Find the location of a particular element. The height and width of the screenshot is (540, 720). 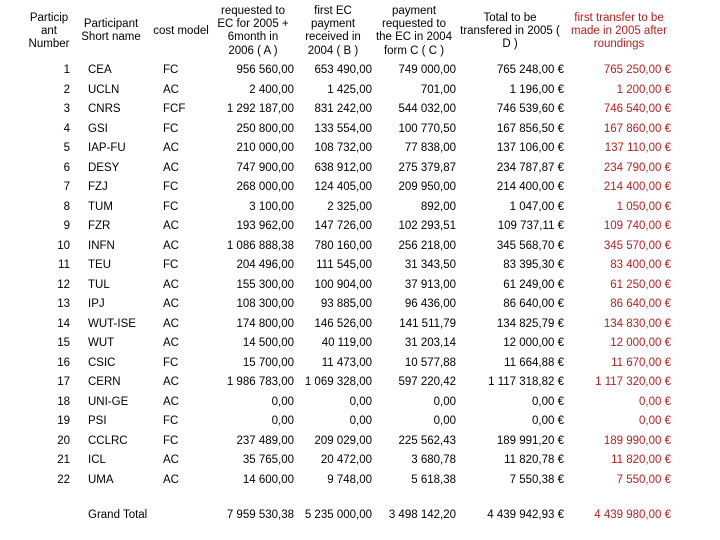

cell-participant-number: 22 is located at coordinates (63, 479).